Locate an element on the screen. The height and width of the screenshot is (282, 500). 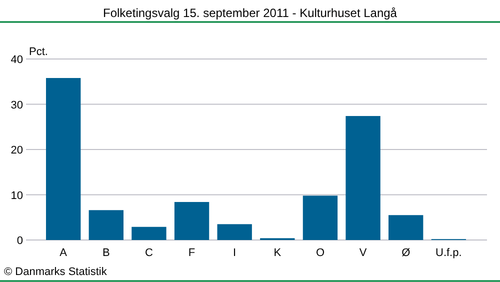
x-tick-label: I is located at coordinates (234, 253).